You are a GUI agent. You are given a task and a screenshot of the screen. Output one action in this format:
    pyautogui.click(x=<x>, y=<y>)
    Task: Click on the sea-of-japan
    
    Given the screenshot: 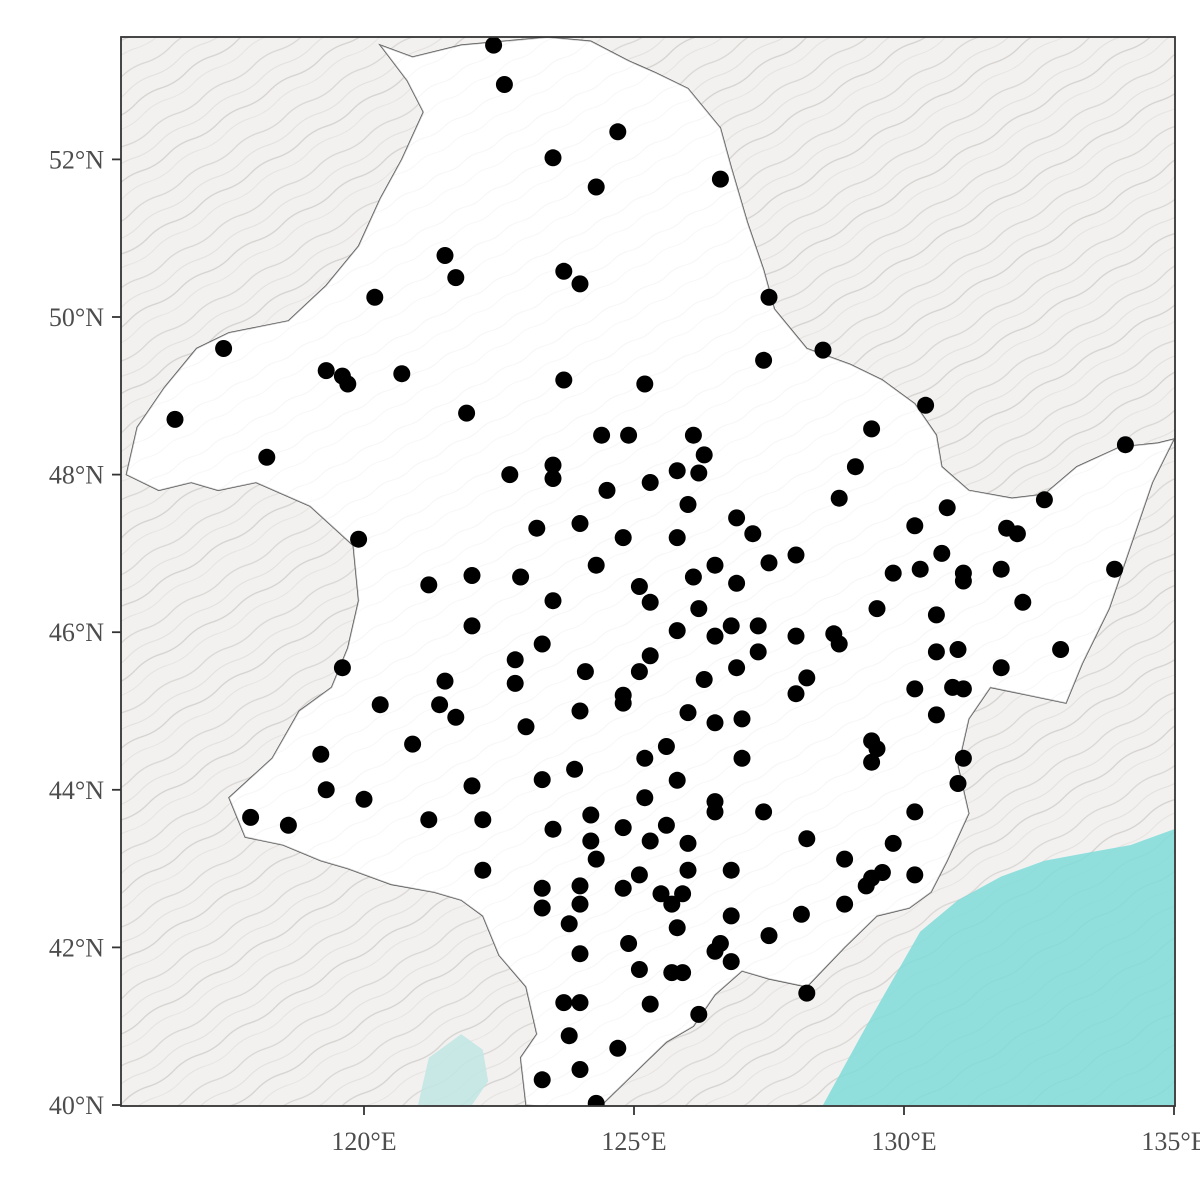 What is the action you would take?
    pyautogui.click(x=998, y=967)
    